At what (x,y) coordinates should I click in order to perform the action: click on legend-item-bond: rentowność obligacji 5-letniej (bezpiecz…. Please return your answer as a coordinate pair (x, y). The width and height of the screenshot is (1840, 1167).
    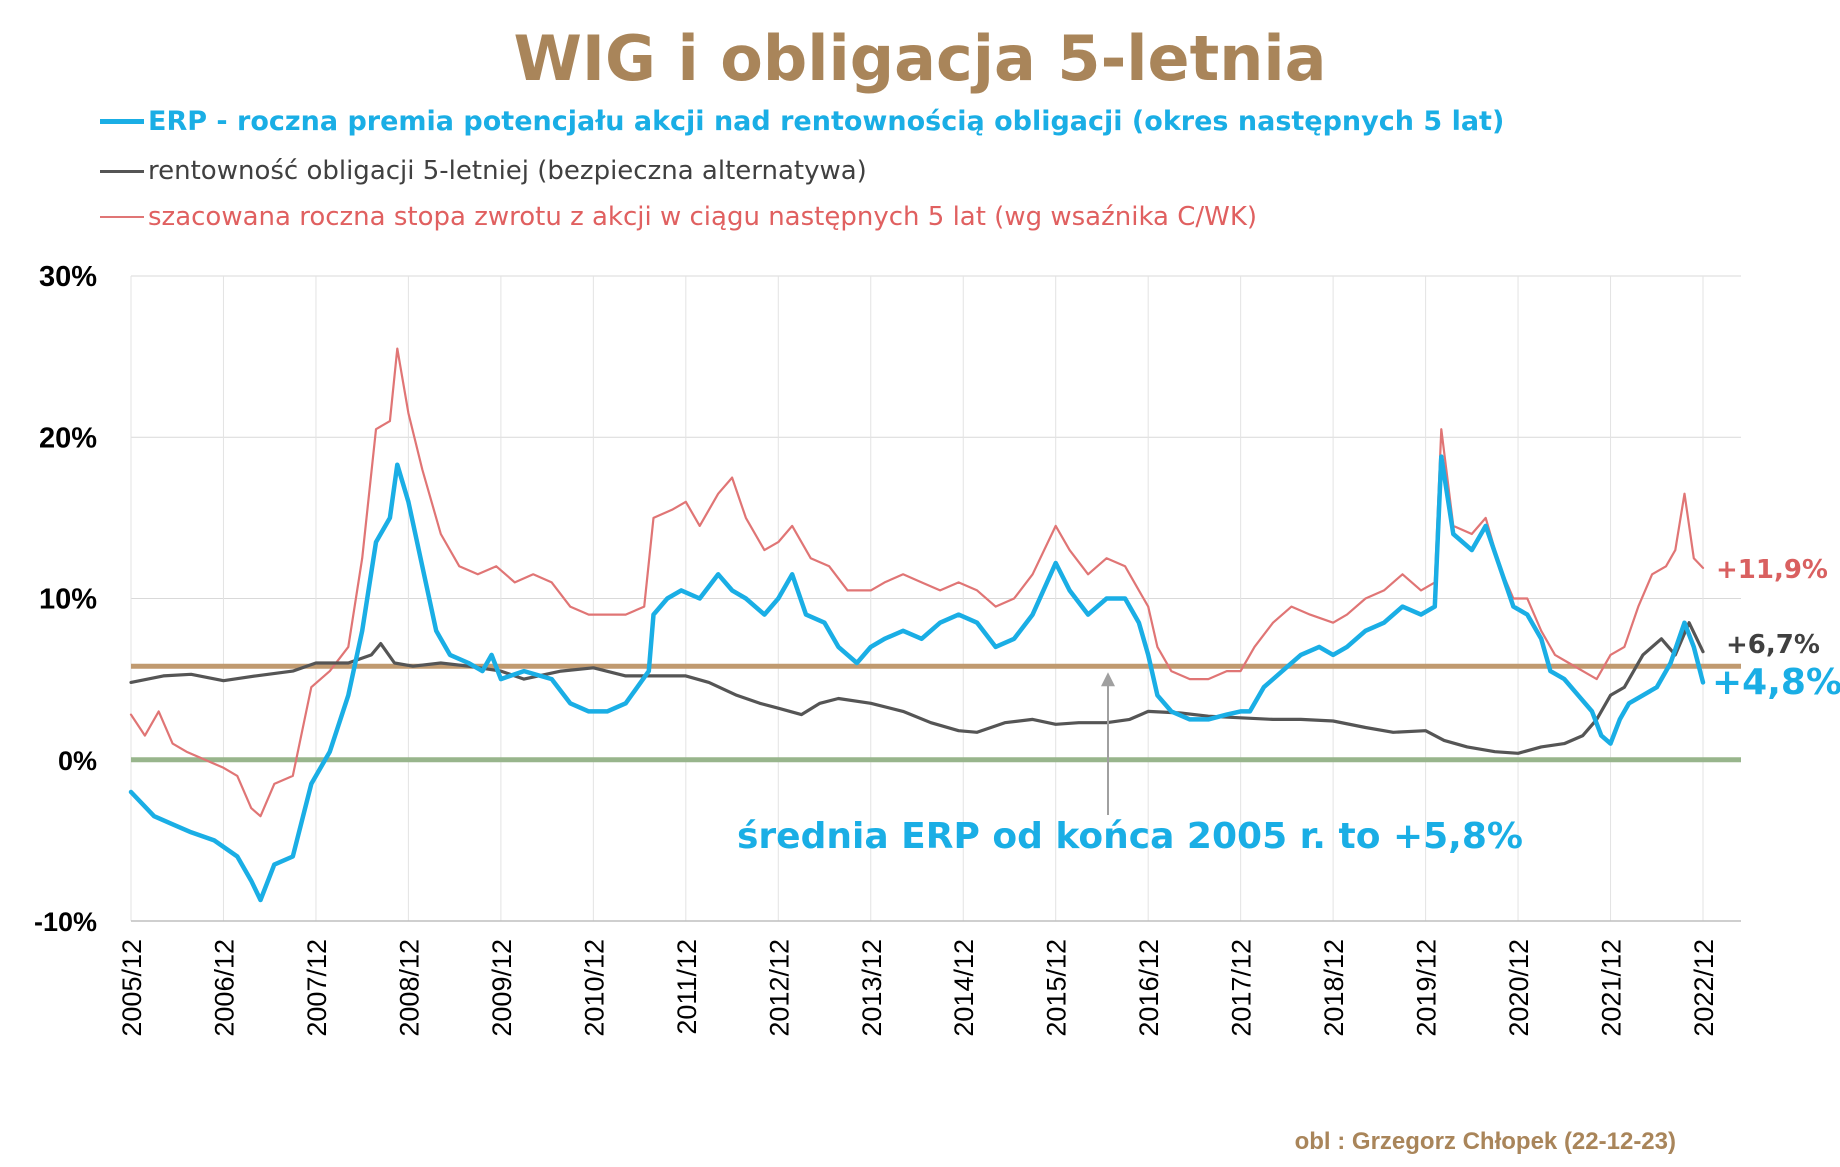
    Looking at the image, I should click on (483, 171).